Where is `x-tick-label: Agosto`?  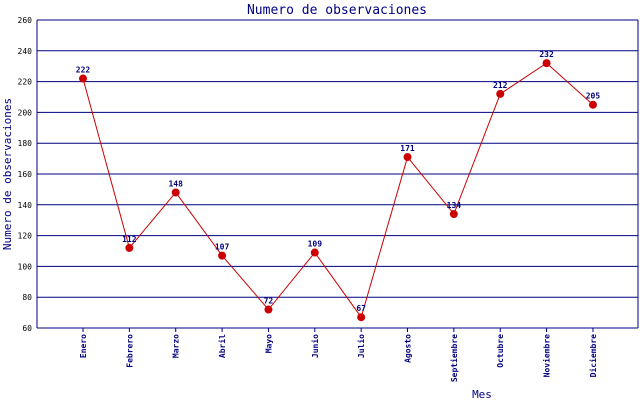
x-tick-label: Agosto is located at coordinates (408, 348).